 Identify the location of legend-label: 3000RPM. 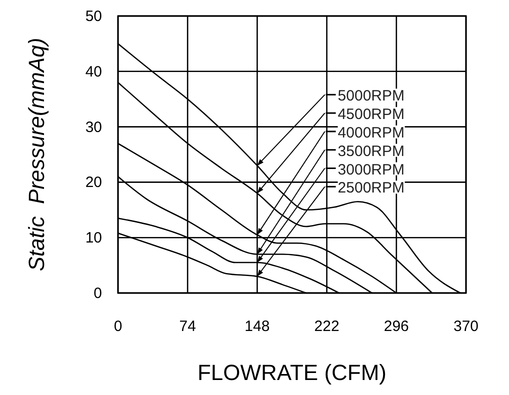
(371, 169).